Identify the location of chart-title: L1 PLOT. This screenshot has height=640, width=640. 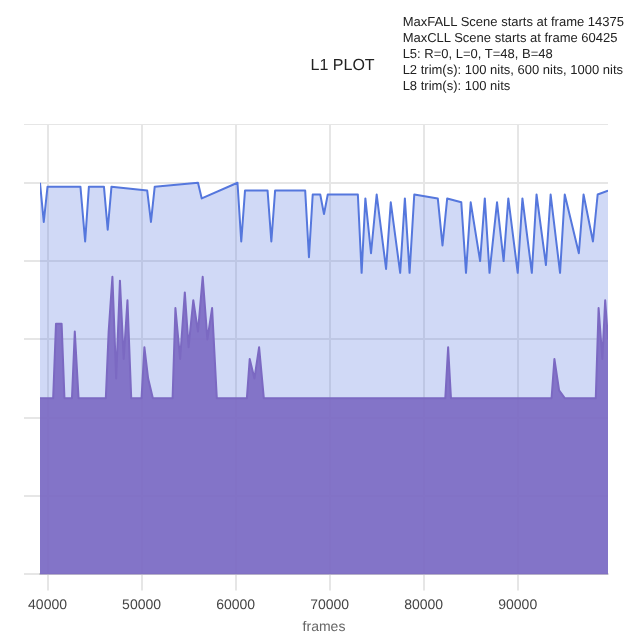
(342, 65).